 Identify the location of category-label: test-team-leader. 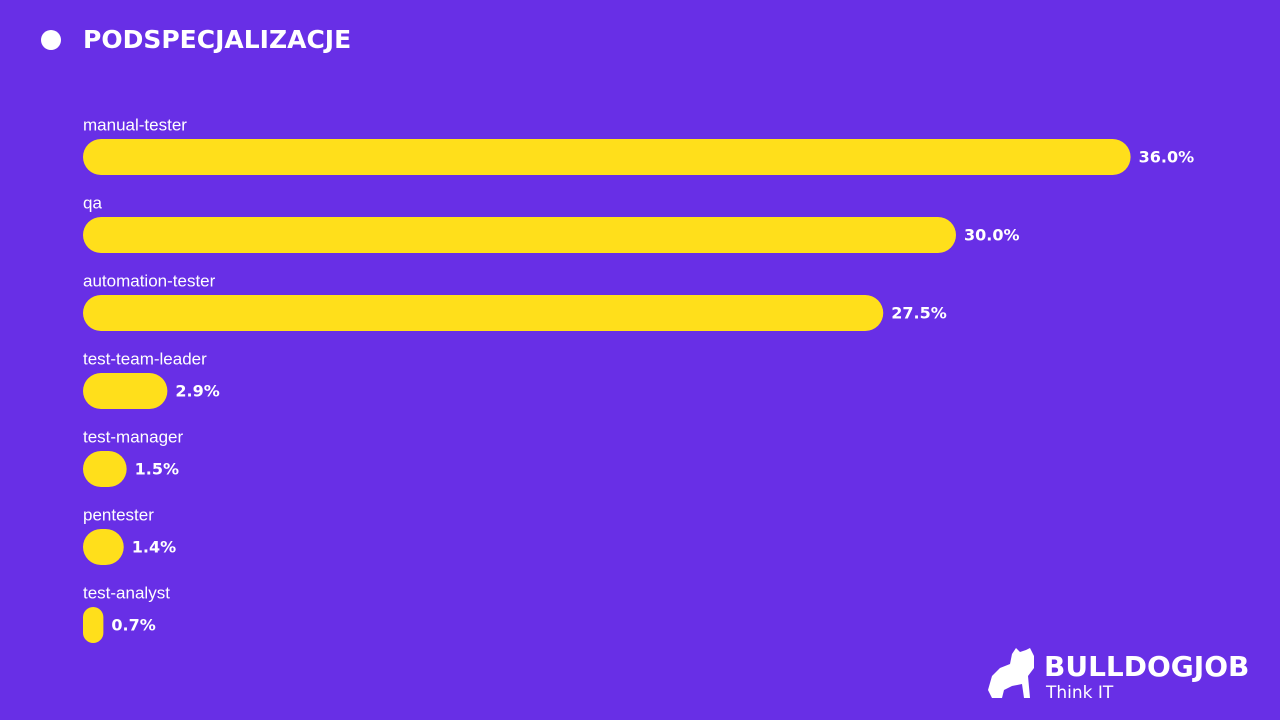
(145, 358).